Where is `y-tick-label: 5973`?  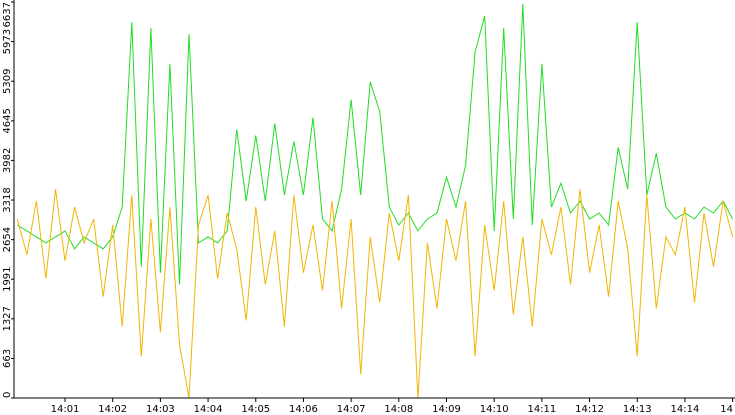
y-tick-label: 5973 is located at coordinates (7, 41).